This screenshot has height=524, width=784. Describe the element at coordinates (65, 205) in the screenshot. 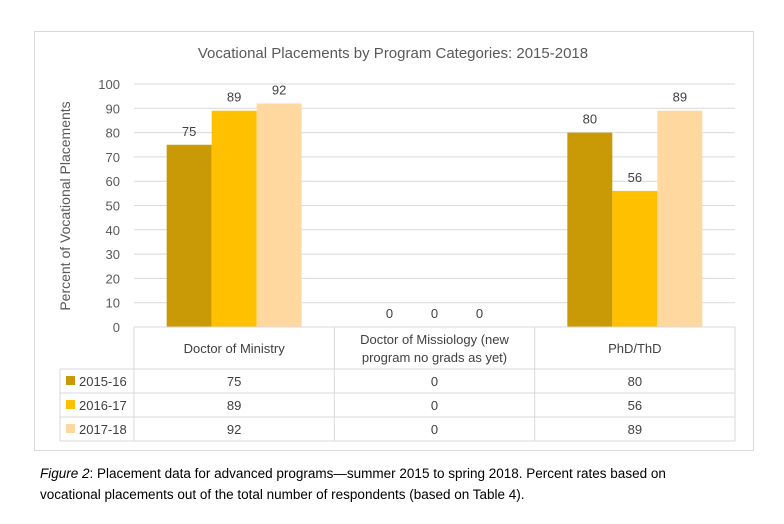

I see `y-axis-label: Percent of Vocational Placements` at that location.